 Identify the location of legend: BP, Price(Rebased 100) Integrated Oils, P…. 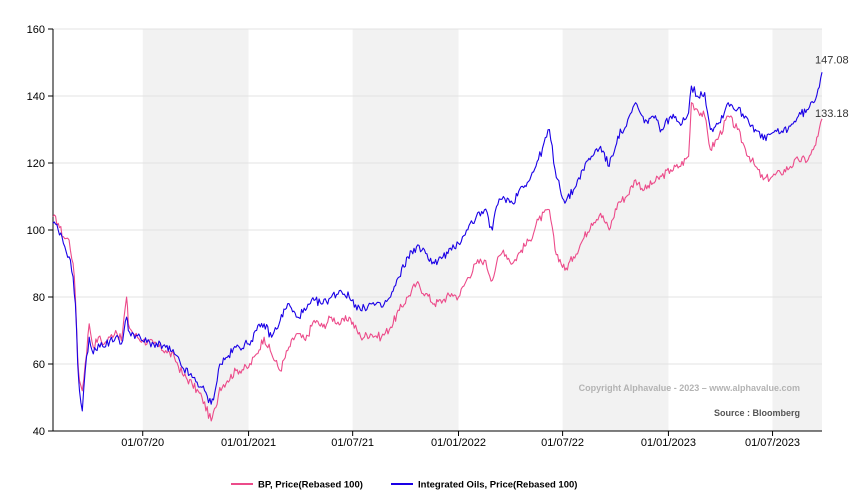
(404, 485).